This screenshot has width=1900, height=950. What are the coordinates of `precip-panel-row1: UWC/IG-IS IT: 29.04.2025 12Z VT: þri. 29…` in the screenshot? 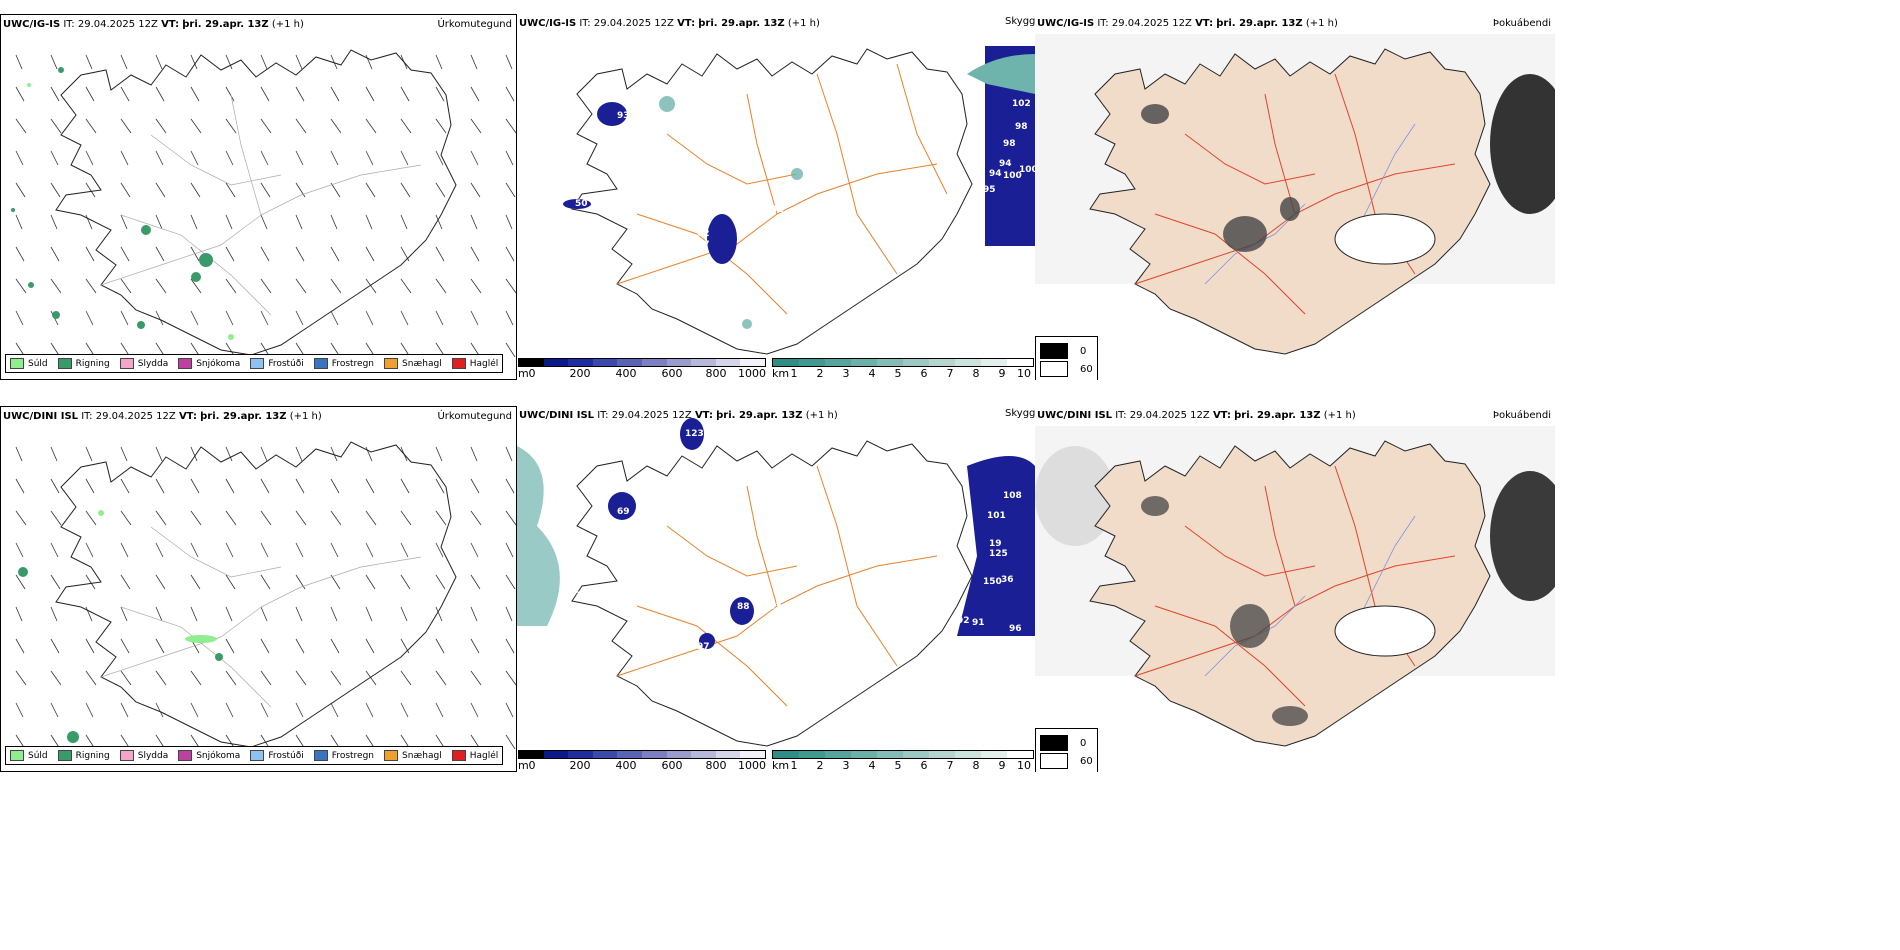 It's located at (258, 197).